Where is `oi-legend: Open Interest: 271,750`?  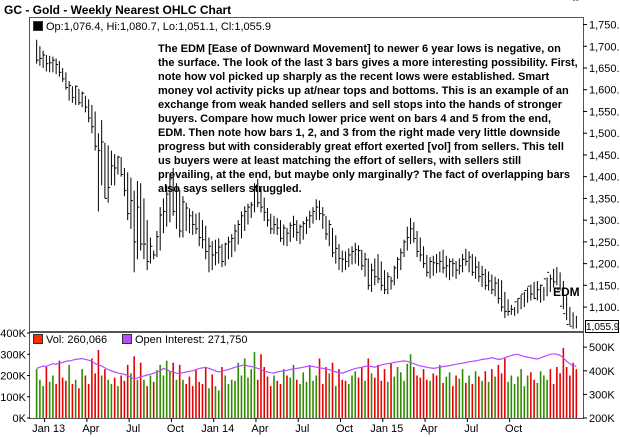
oi-legend: Open Interest: 271,750 is located at coordinates (185, 340).